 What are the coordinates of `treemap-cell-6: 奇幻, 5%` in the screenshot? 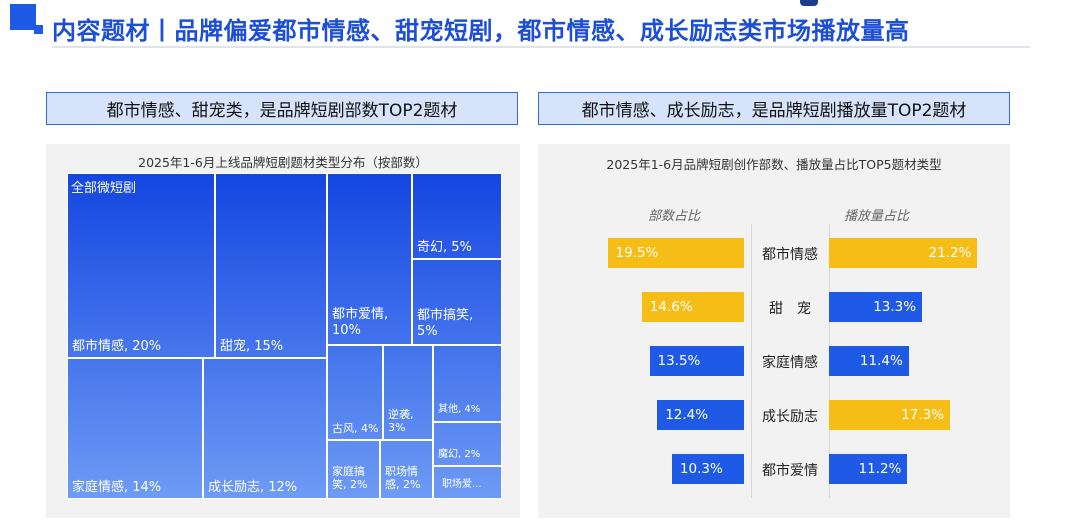 It's located at (457, 216).